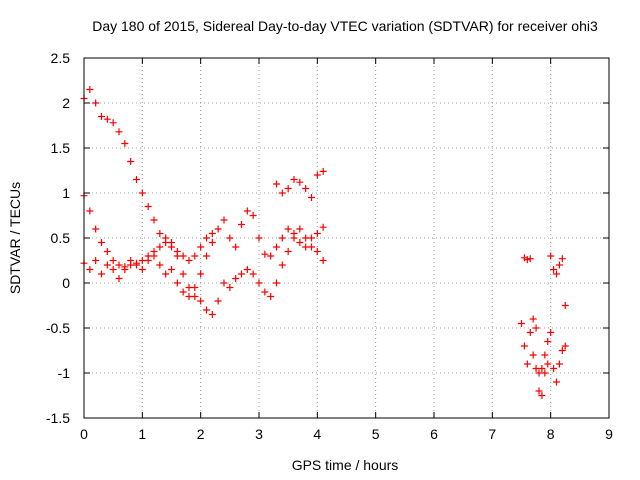  I want to click on x-tick-label: 0, so click(84, 434).